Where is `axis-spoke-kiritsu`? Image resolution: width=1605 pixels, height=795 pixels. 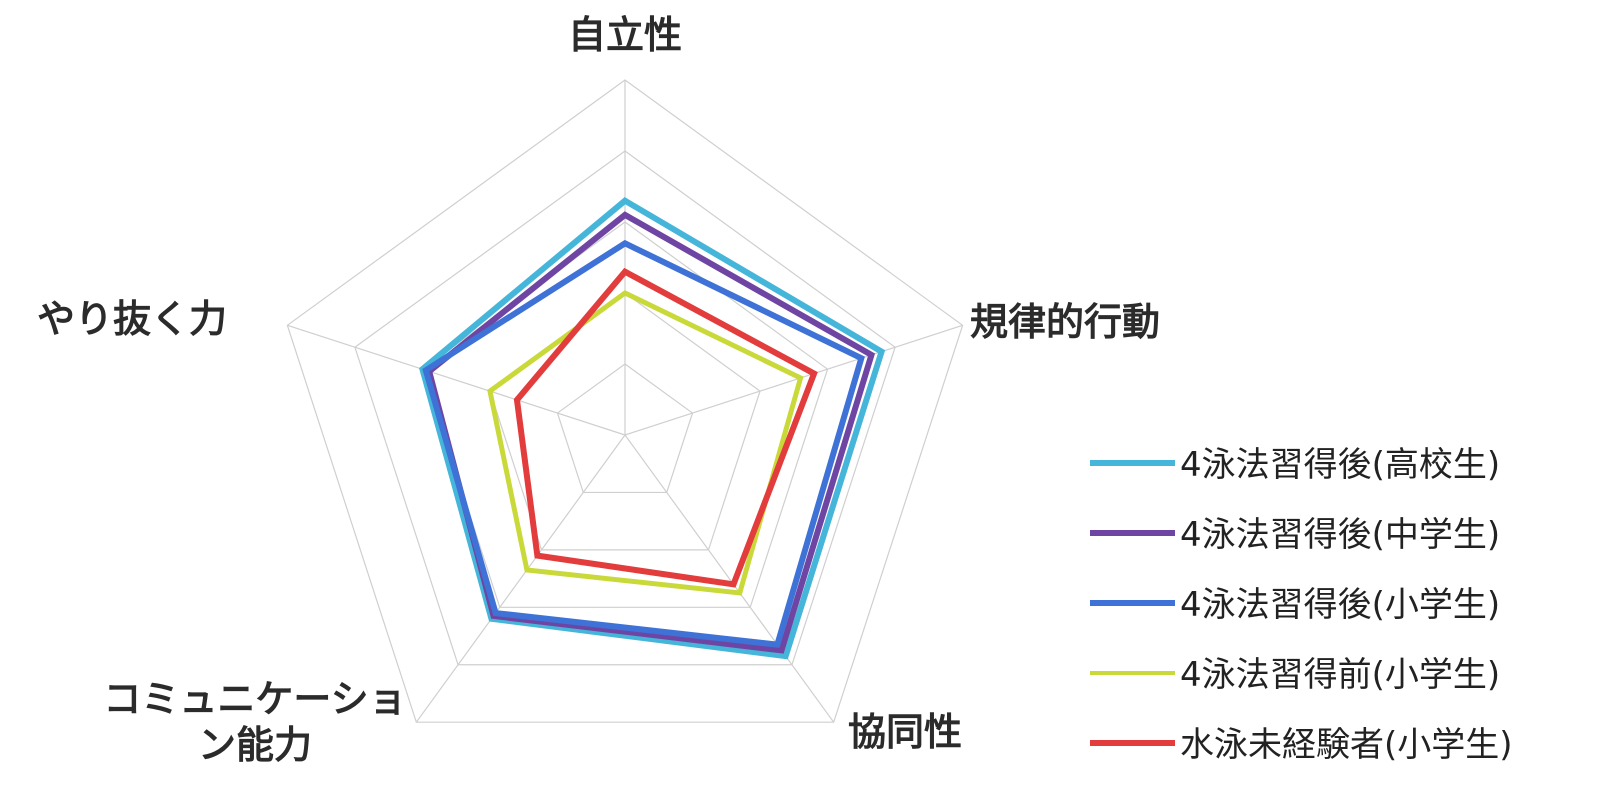 axis-spoke-kiritsu is located at coordinates (793, 380).